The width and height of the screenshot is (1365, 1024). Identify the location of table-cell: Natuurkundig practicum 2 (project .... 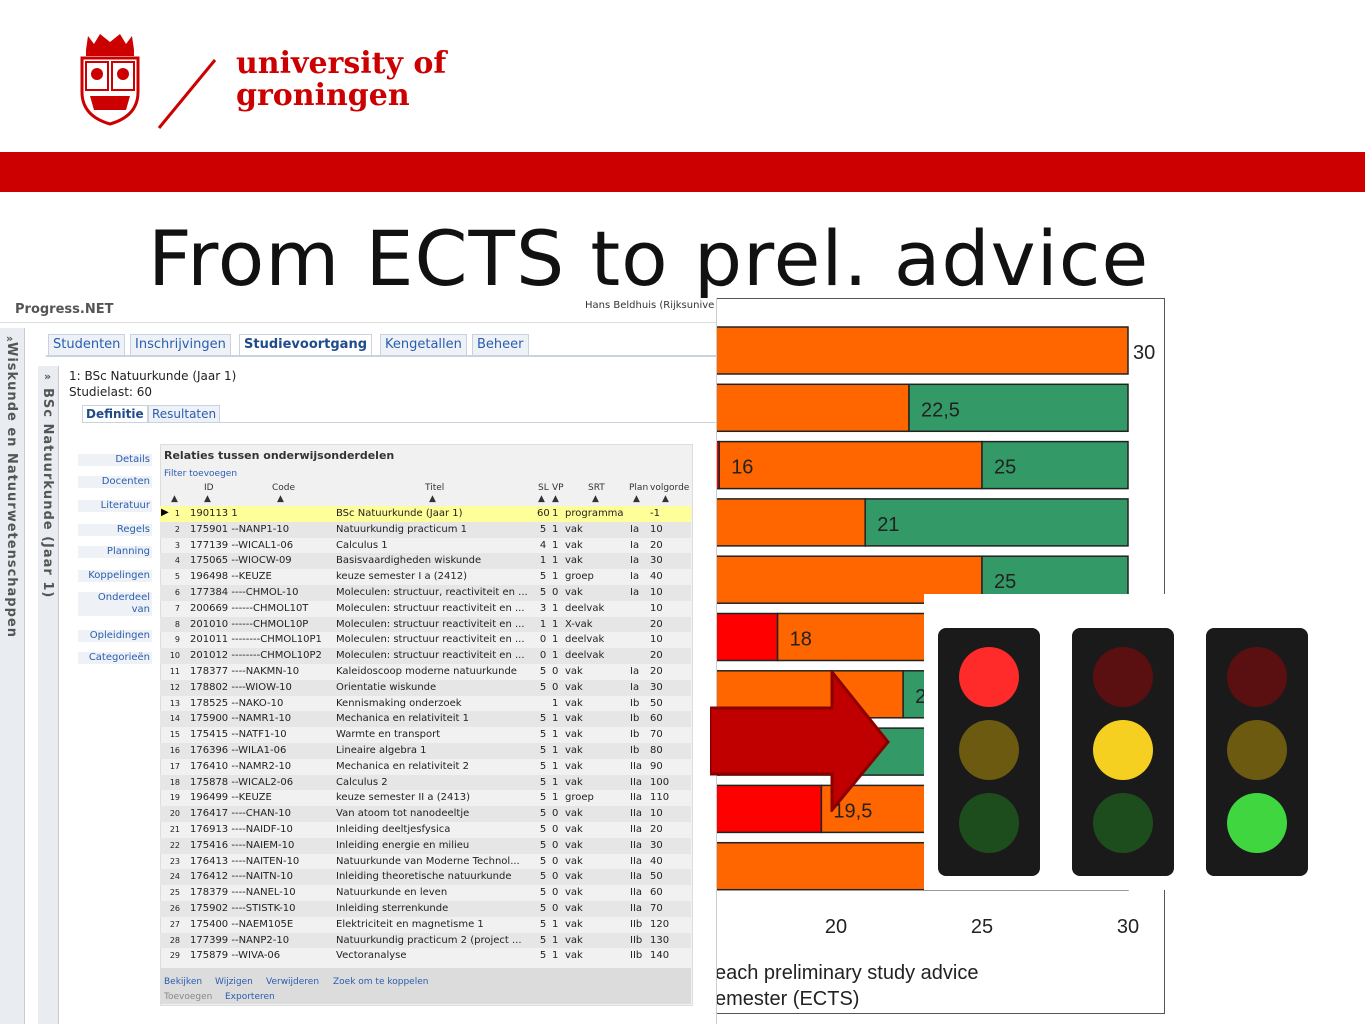
(429, 940).